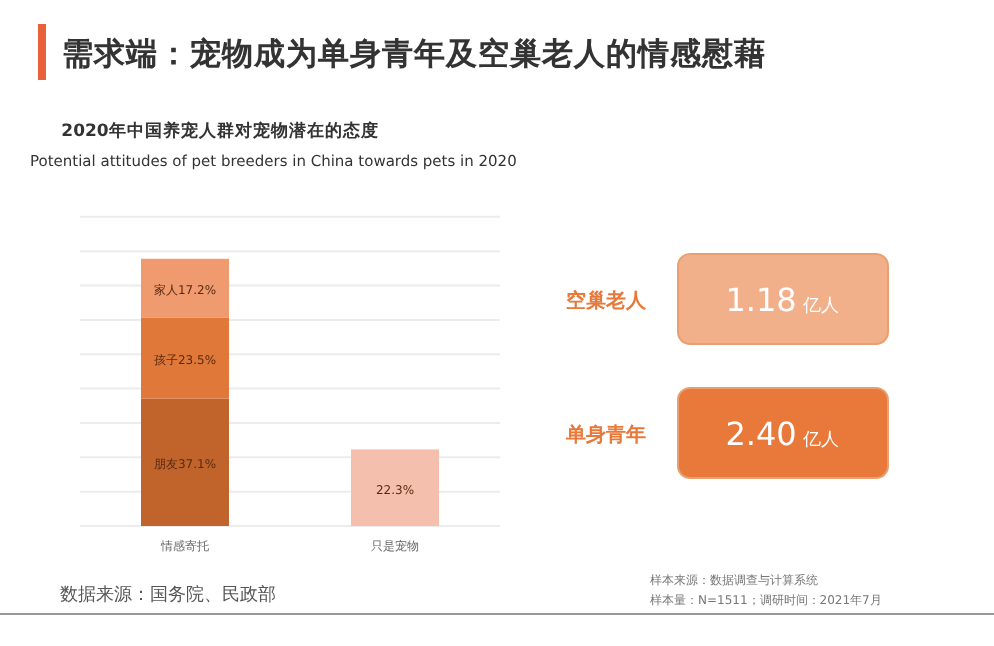 The width and height of the screenshot is (994, 646). Describe the element at coordinates (761, 434) in the screenshot. I see `text: 2.40` at that location.